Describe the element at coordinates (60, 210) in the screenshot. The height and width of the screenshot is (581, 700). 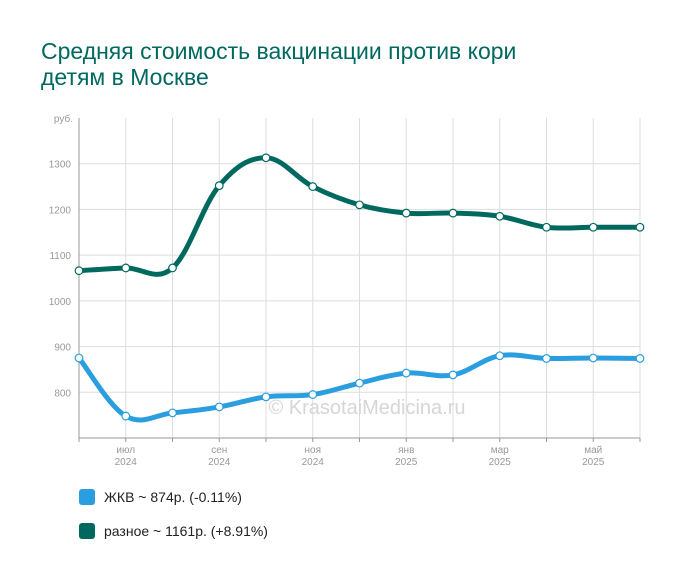
I see `y-tick-label: 1200` at that location.